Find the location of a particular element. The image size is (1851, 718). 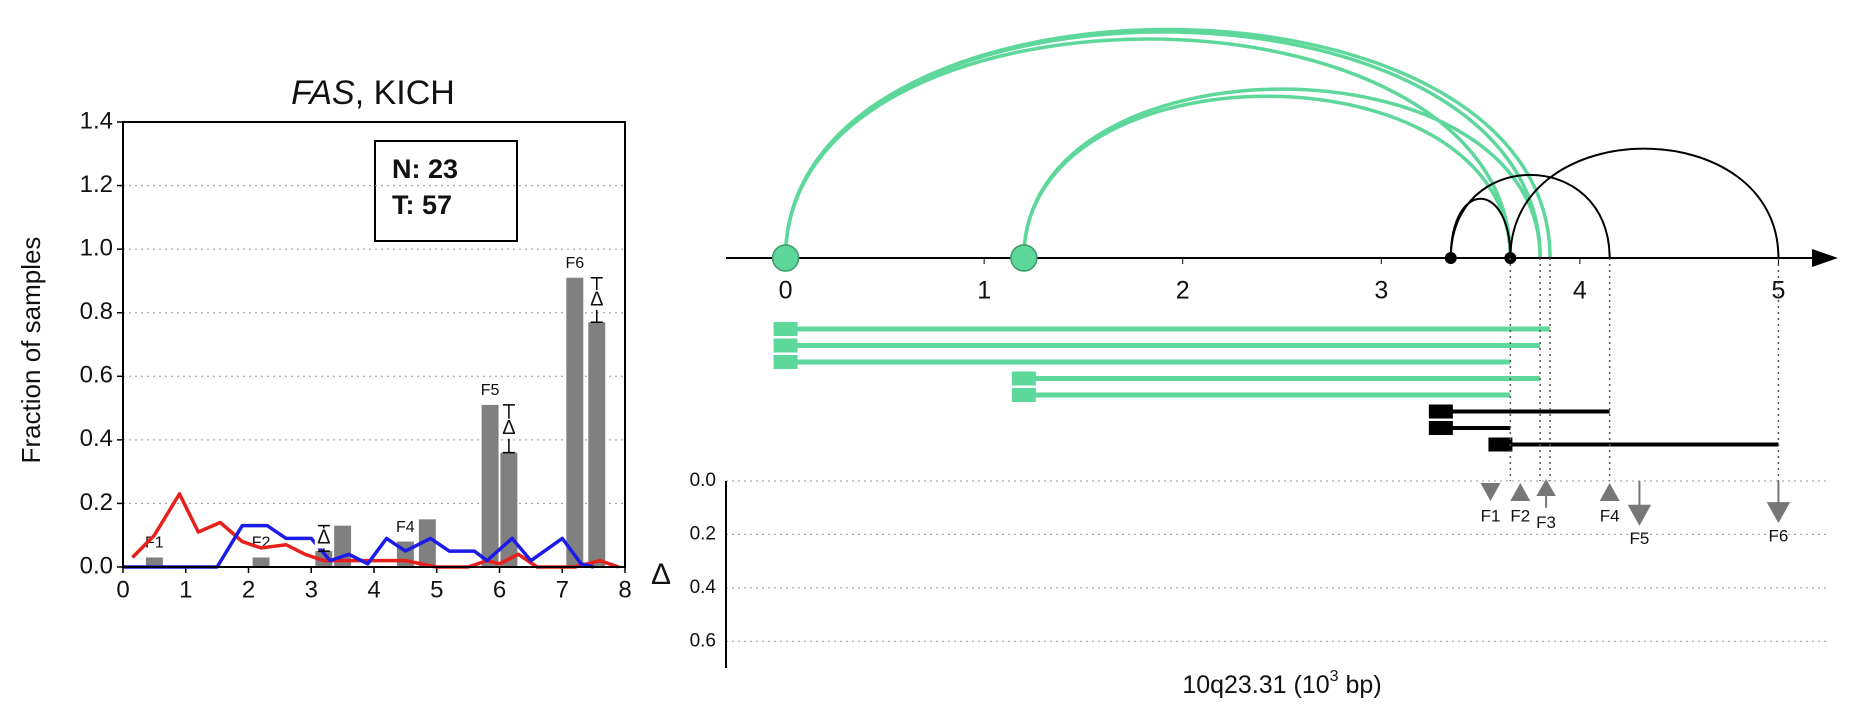

delta-tick-label: 0.0 is located at coordinates (703, 480).